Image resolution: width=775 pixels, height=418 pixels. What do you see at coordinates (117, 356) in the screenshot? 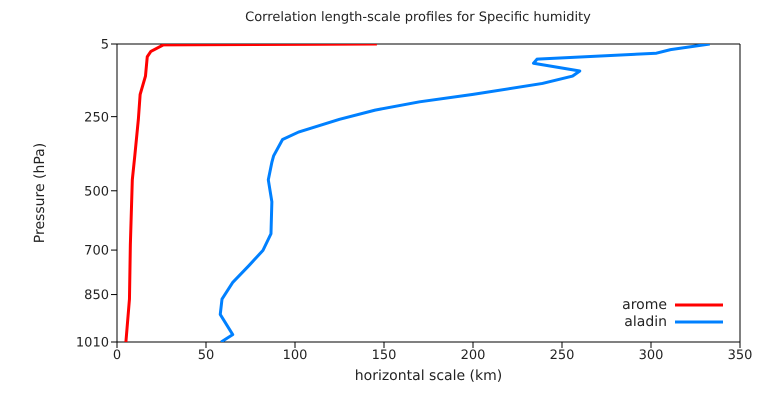
I see `x-tick-label: 0` at bounding box center [117, 356].